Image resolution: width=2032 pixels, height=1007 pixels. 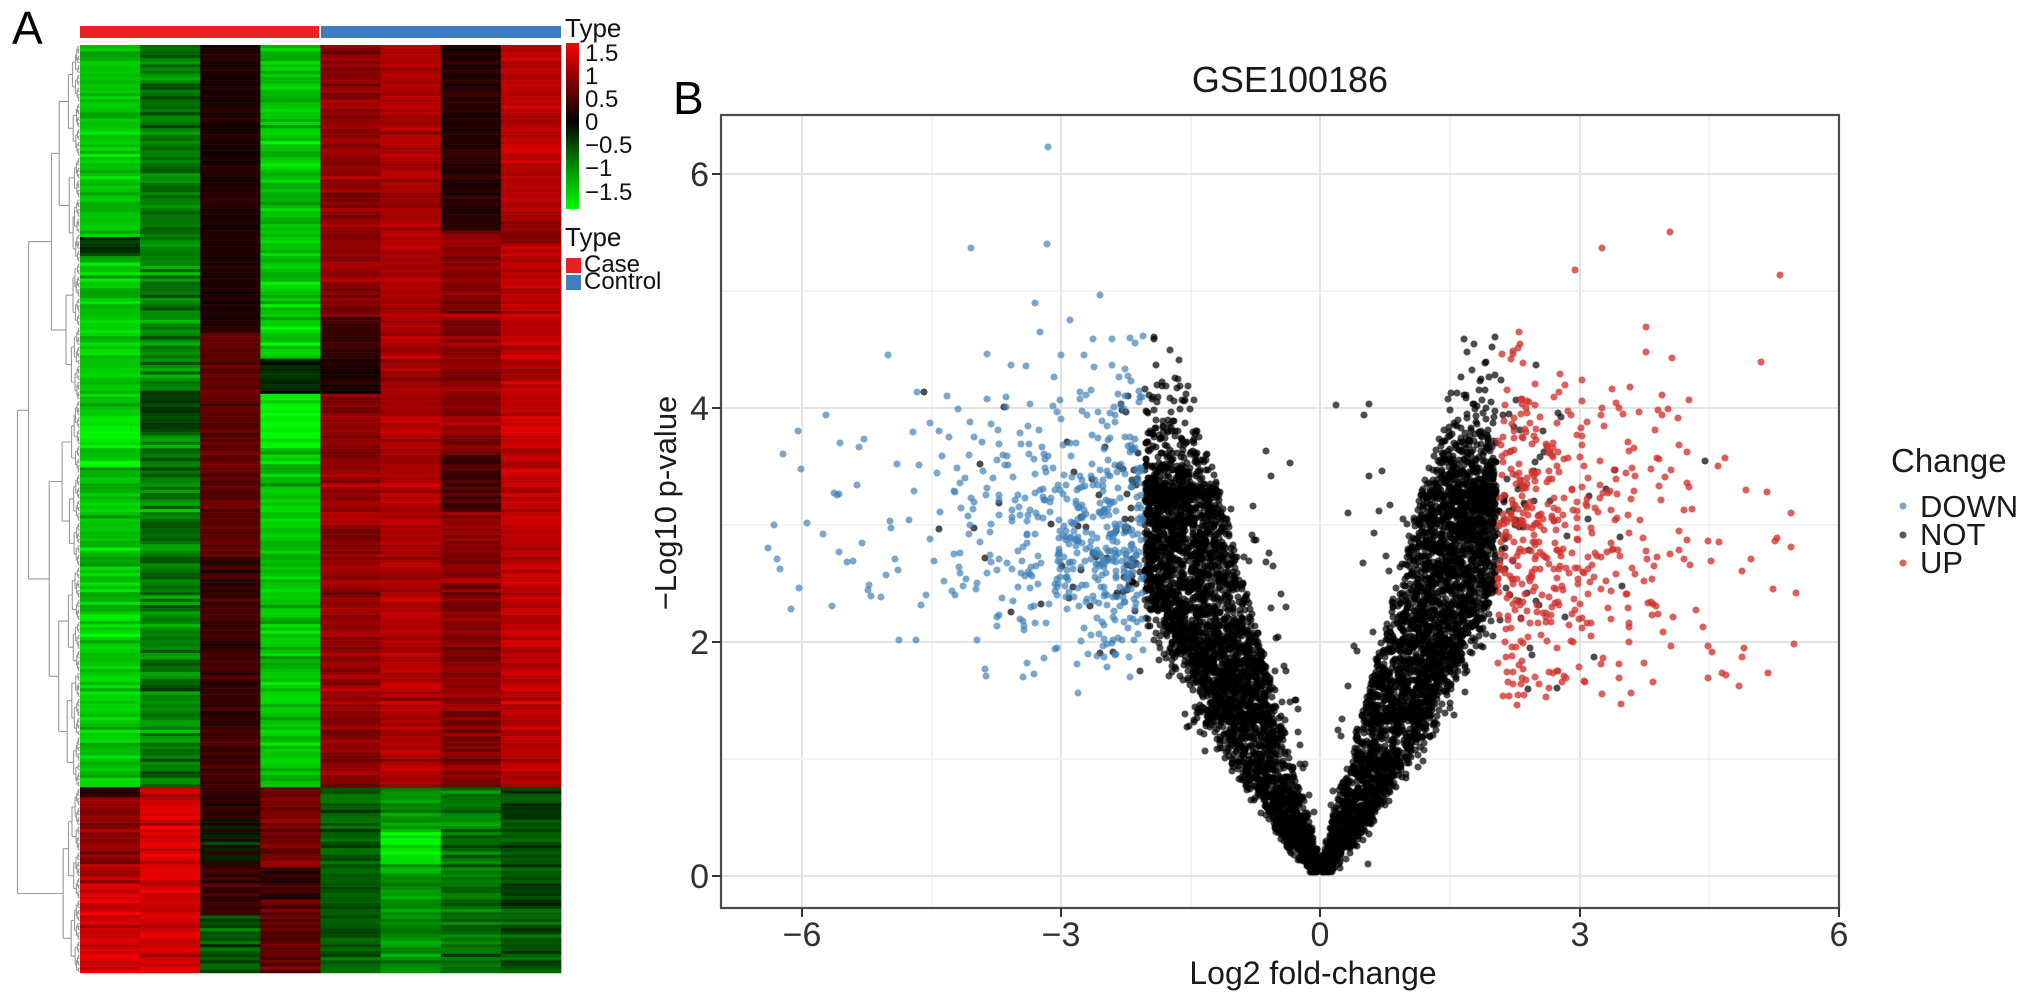 I want to click on svg-text: −6, so click(x=802, y=935).